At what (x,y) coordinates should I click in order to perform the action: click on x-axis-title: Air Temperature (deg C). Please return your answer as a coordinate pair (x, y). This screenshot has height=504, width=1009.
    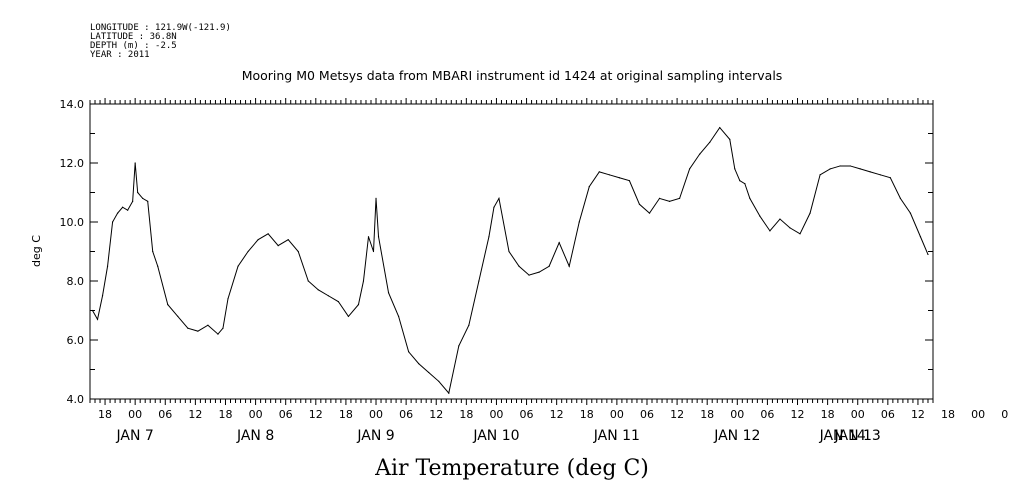
    Looking at the image, I should click on (511, 468).